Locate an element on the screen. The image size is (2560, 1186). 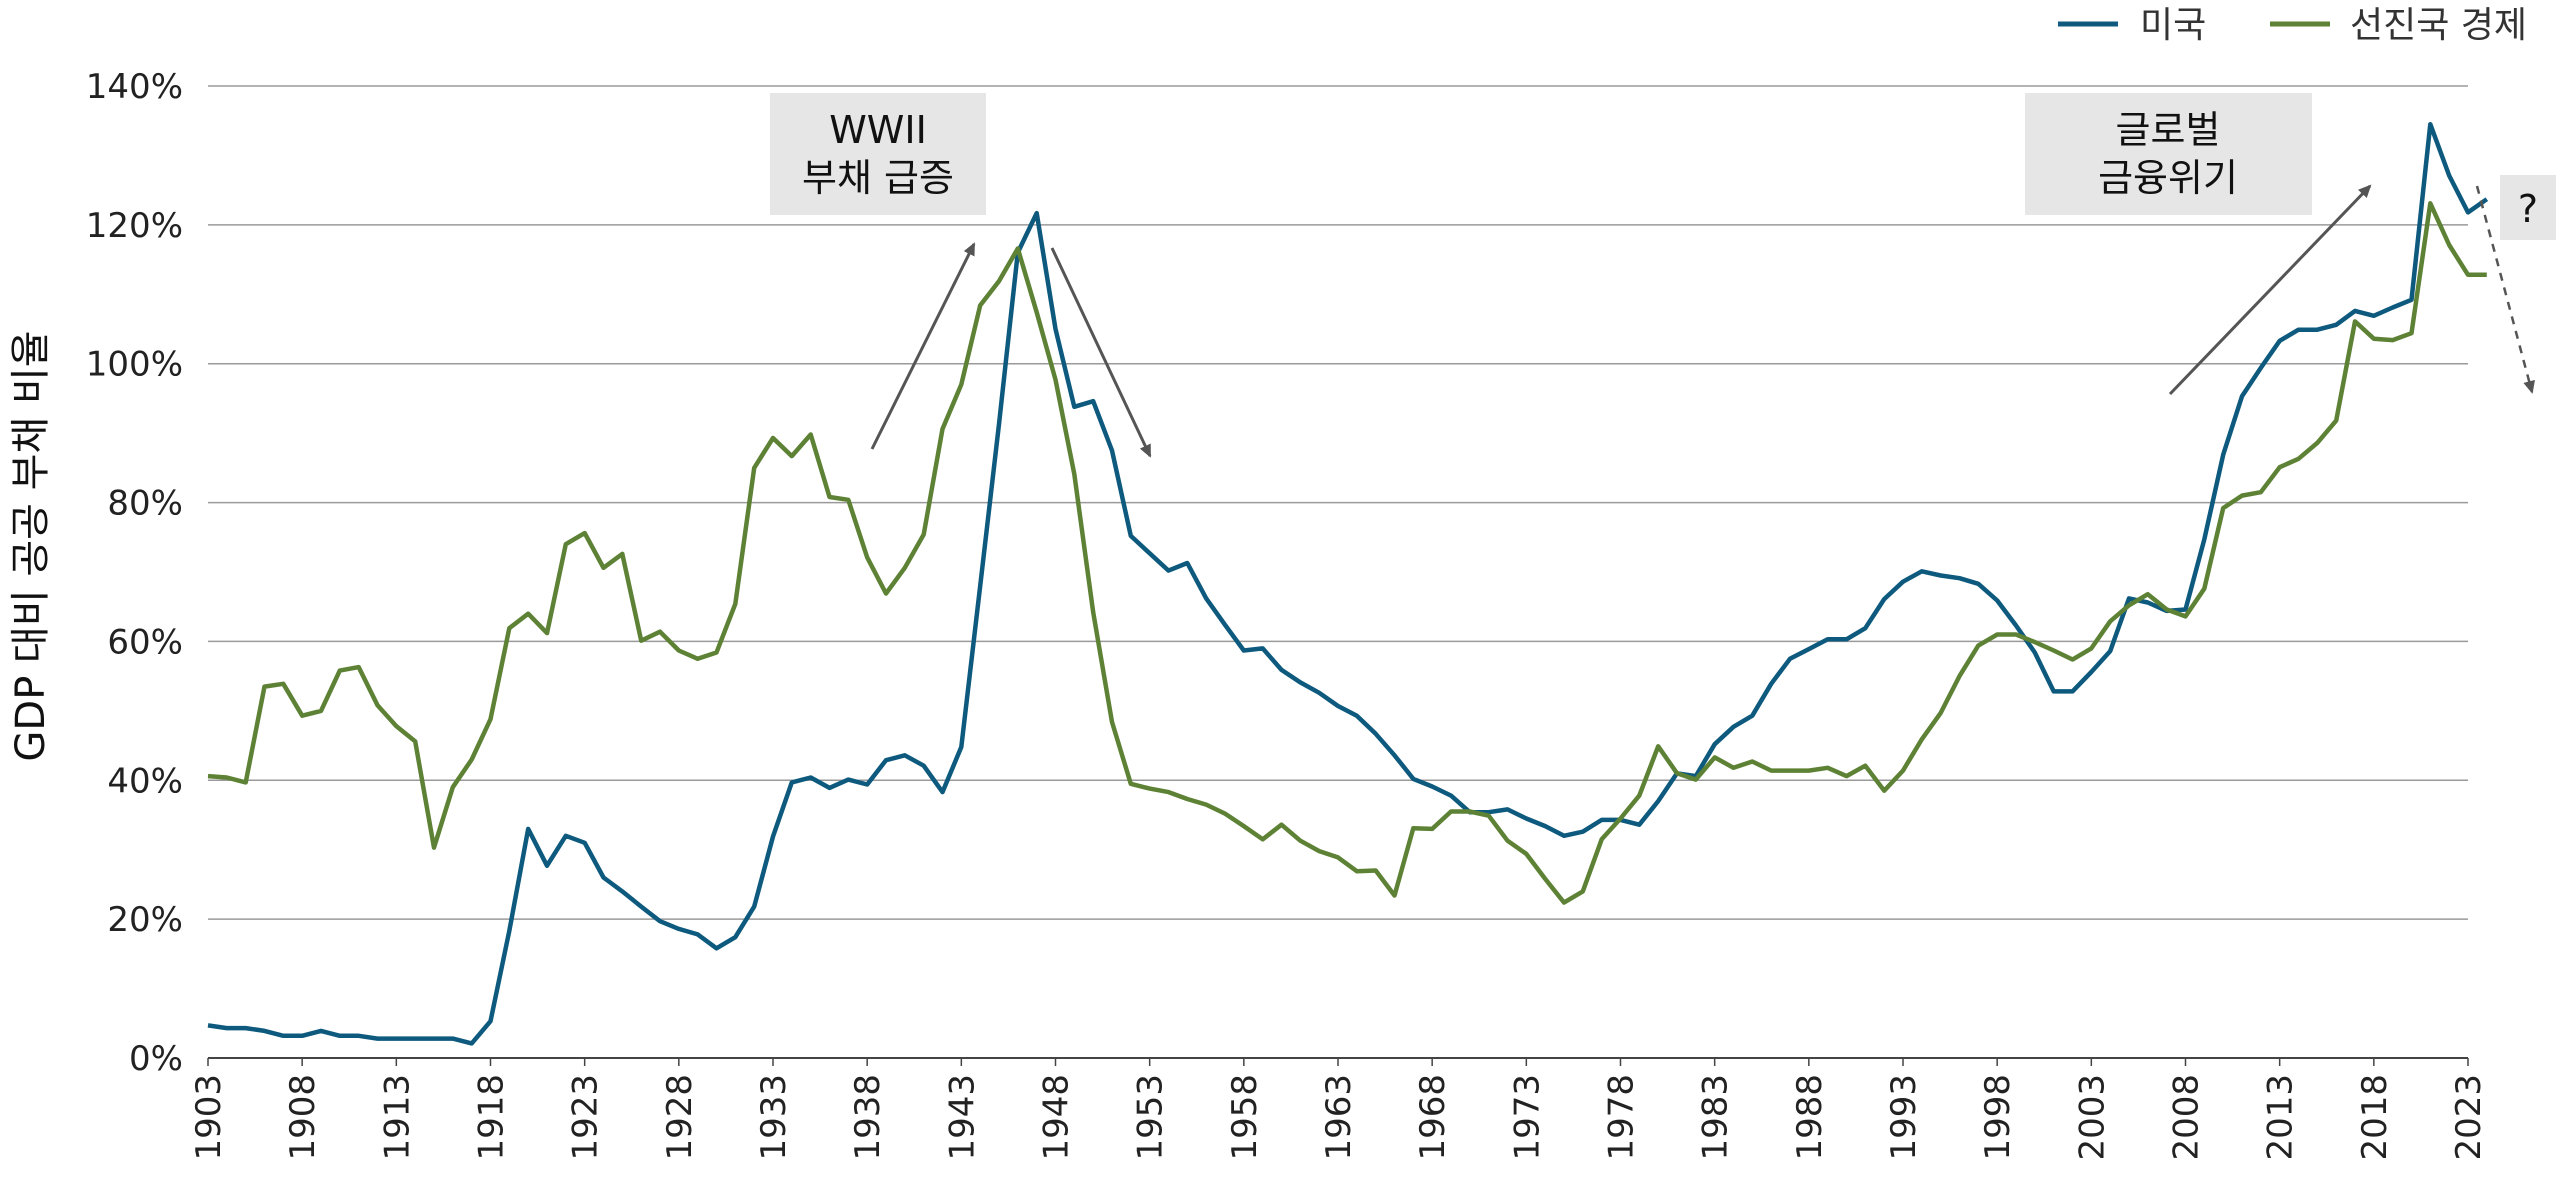
arrow-wwii-up is located at coordinates (923, 346).